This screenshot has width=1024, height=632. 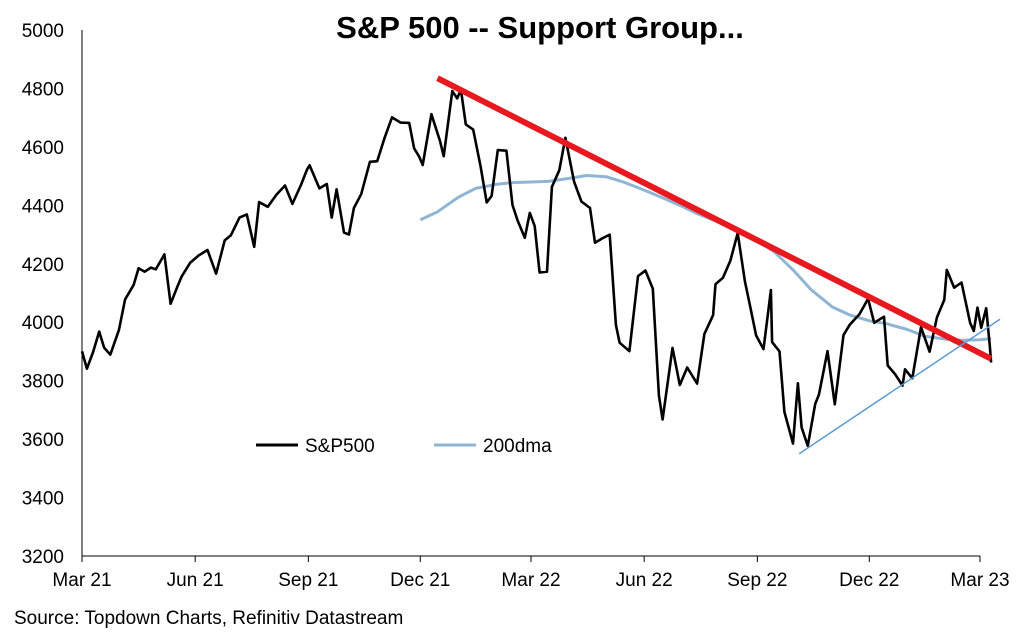 I want to click on legend-label: S&P500, so click(x=340, y=446).